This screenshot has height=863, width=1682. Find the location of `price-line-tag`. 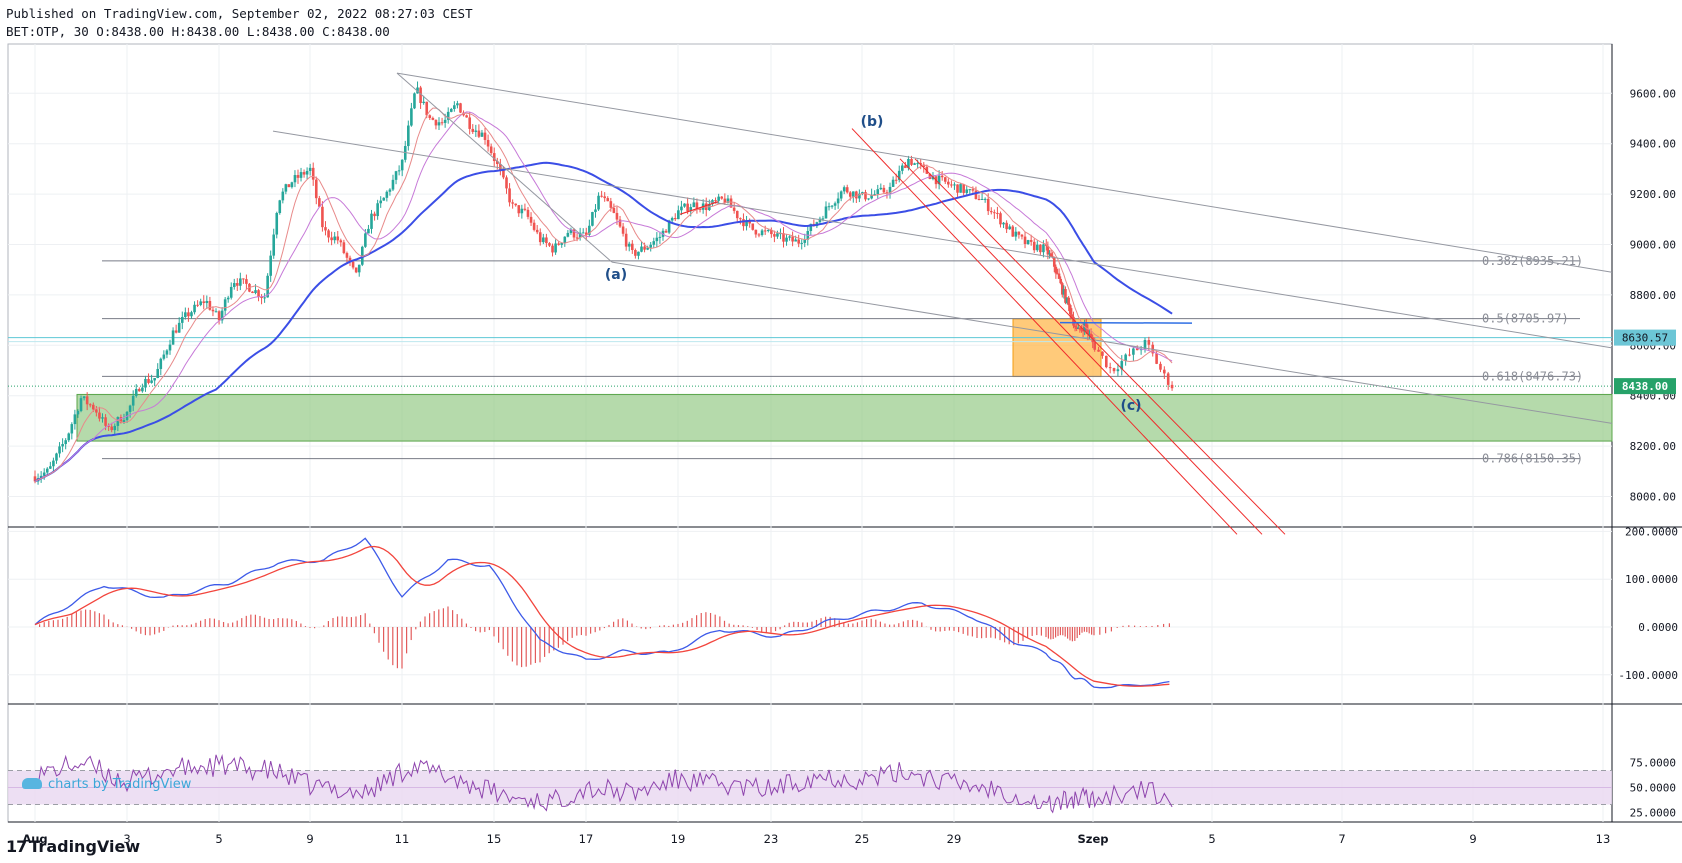

price-line-tag is located at coordinates (1645, 337).